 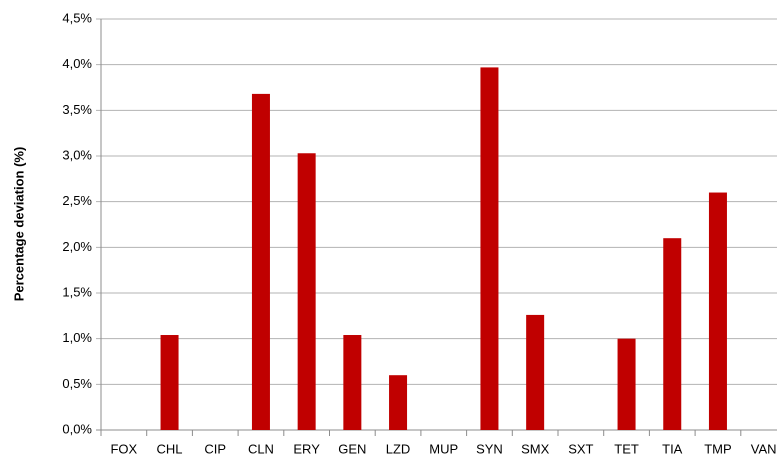 What do you see at coordinates (77, 63) in the screenshot?
I see `y-tick-label: 4,0%` at bounding box center [77, 63].